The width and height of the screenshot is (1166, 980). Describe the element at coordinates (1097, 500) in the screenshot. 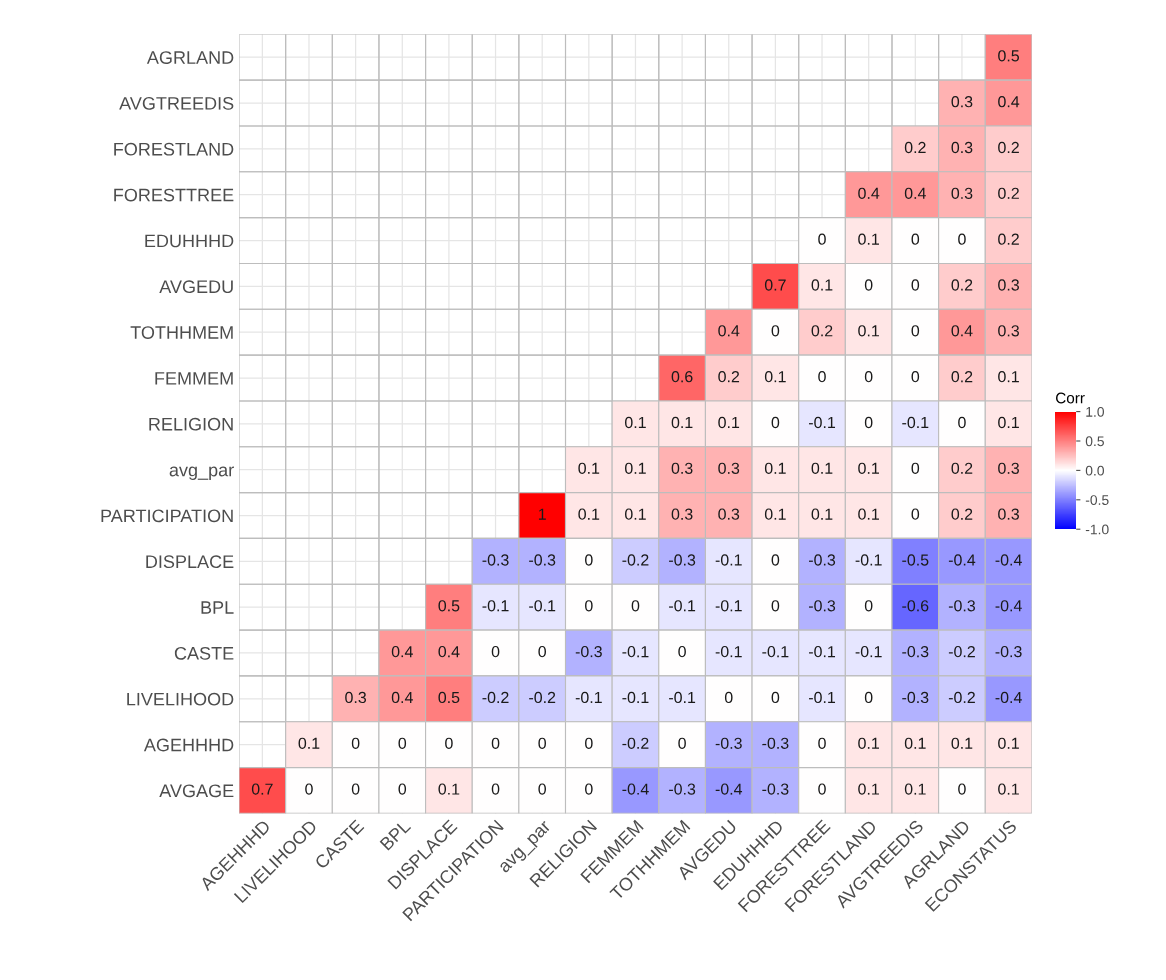

I see `color-bar-label: -0.5` at that location.